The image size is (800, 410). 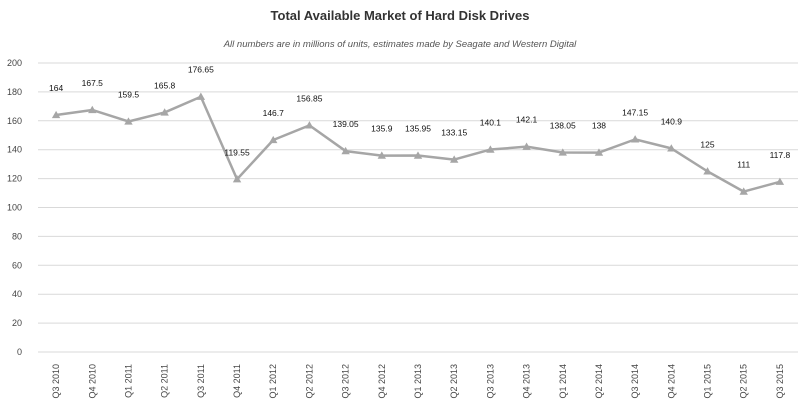 What do you see at coordinates (274, 113) in the screenshot?
I see `data-label: 146.7` at bounding box center [274, 113].